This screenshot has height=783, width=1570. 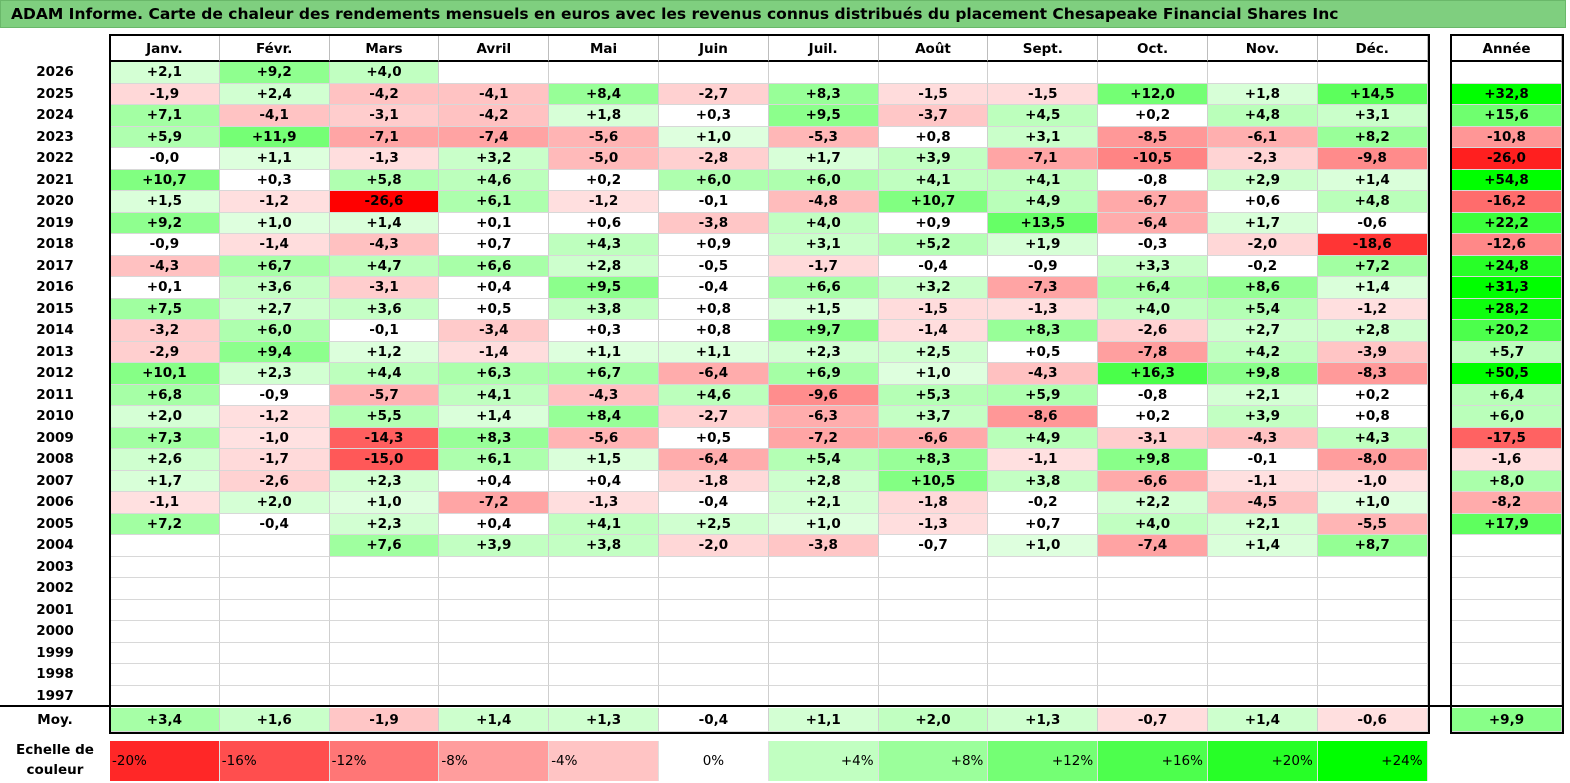 I want to click on heatmap-cell: +0,1, so click(x=165, y=288).